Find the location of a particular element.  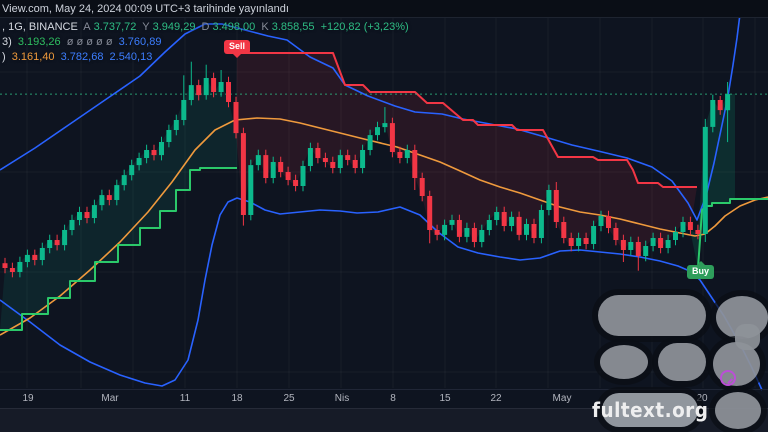

indicator2-value2: 3.782,68 is located at coordinates (82, 57).